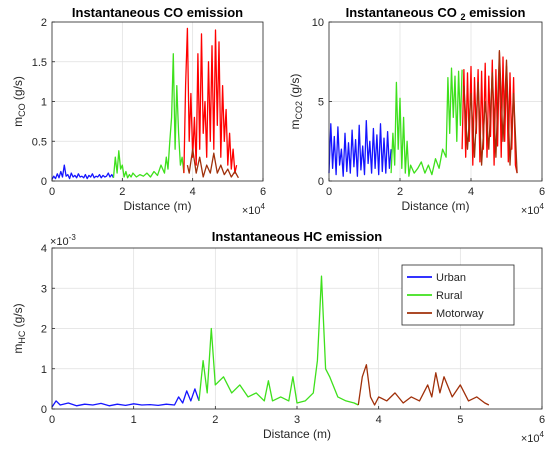 The height and width of the screenshot is (457, 550). Describe the element at coordinates (451, 278) in the screenshot. I see `legend-label-urban: Urban` at that location.